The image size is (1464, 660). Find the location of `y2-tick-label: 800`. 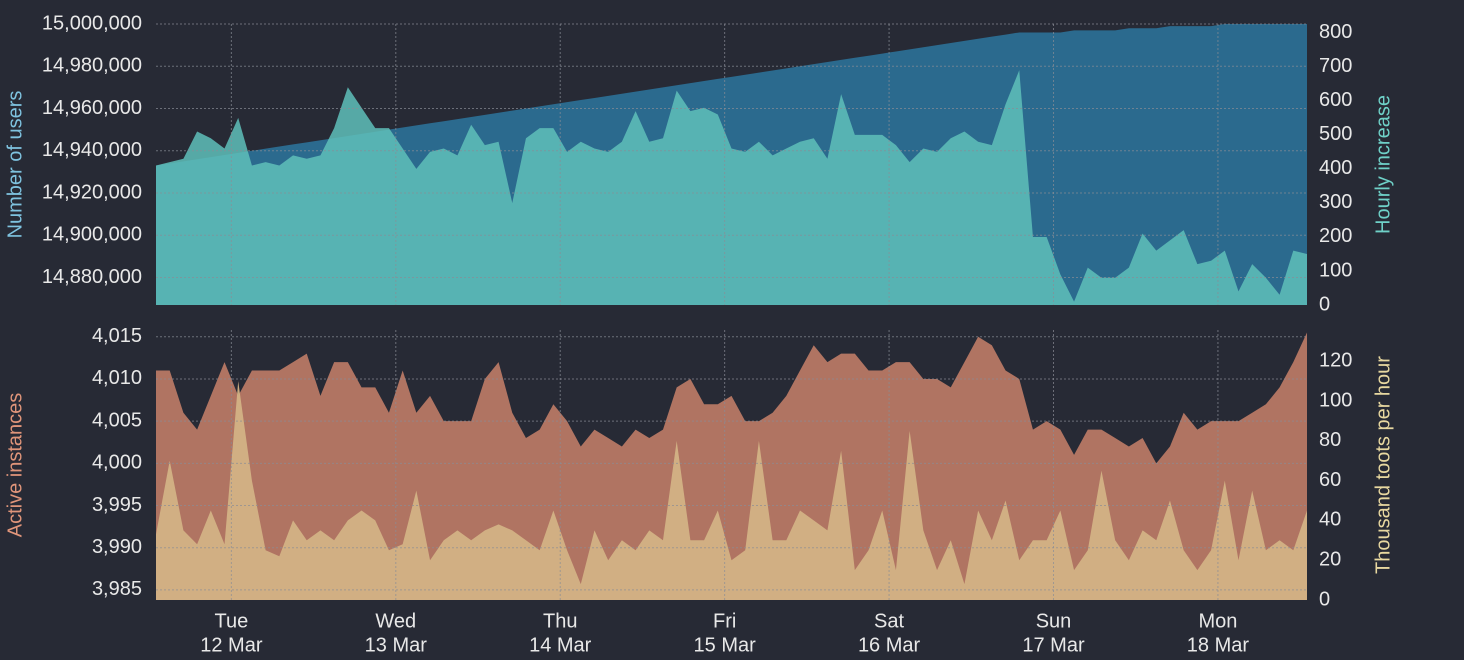

y2-tick-label: 800 is located at coordinates (1335, 32).